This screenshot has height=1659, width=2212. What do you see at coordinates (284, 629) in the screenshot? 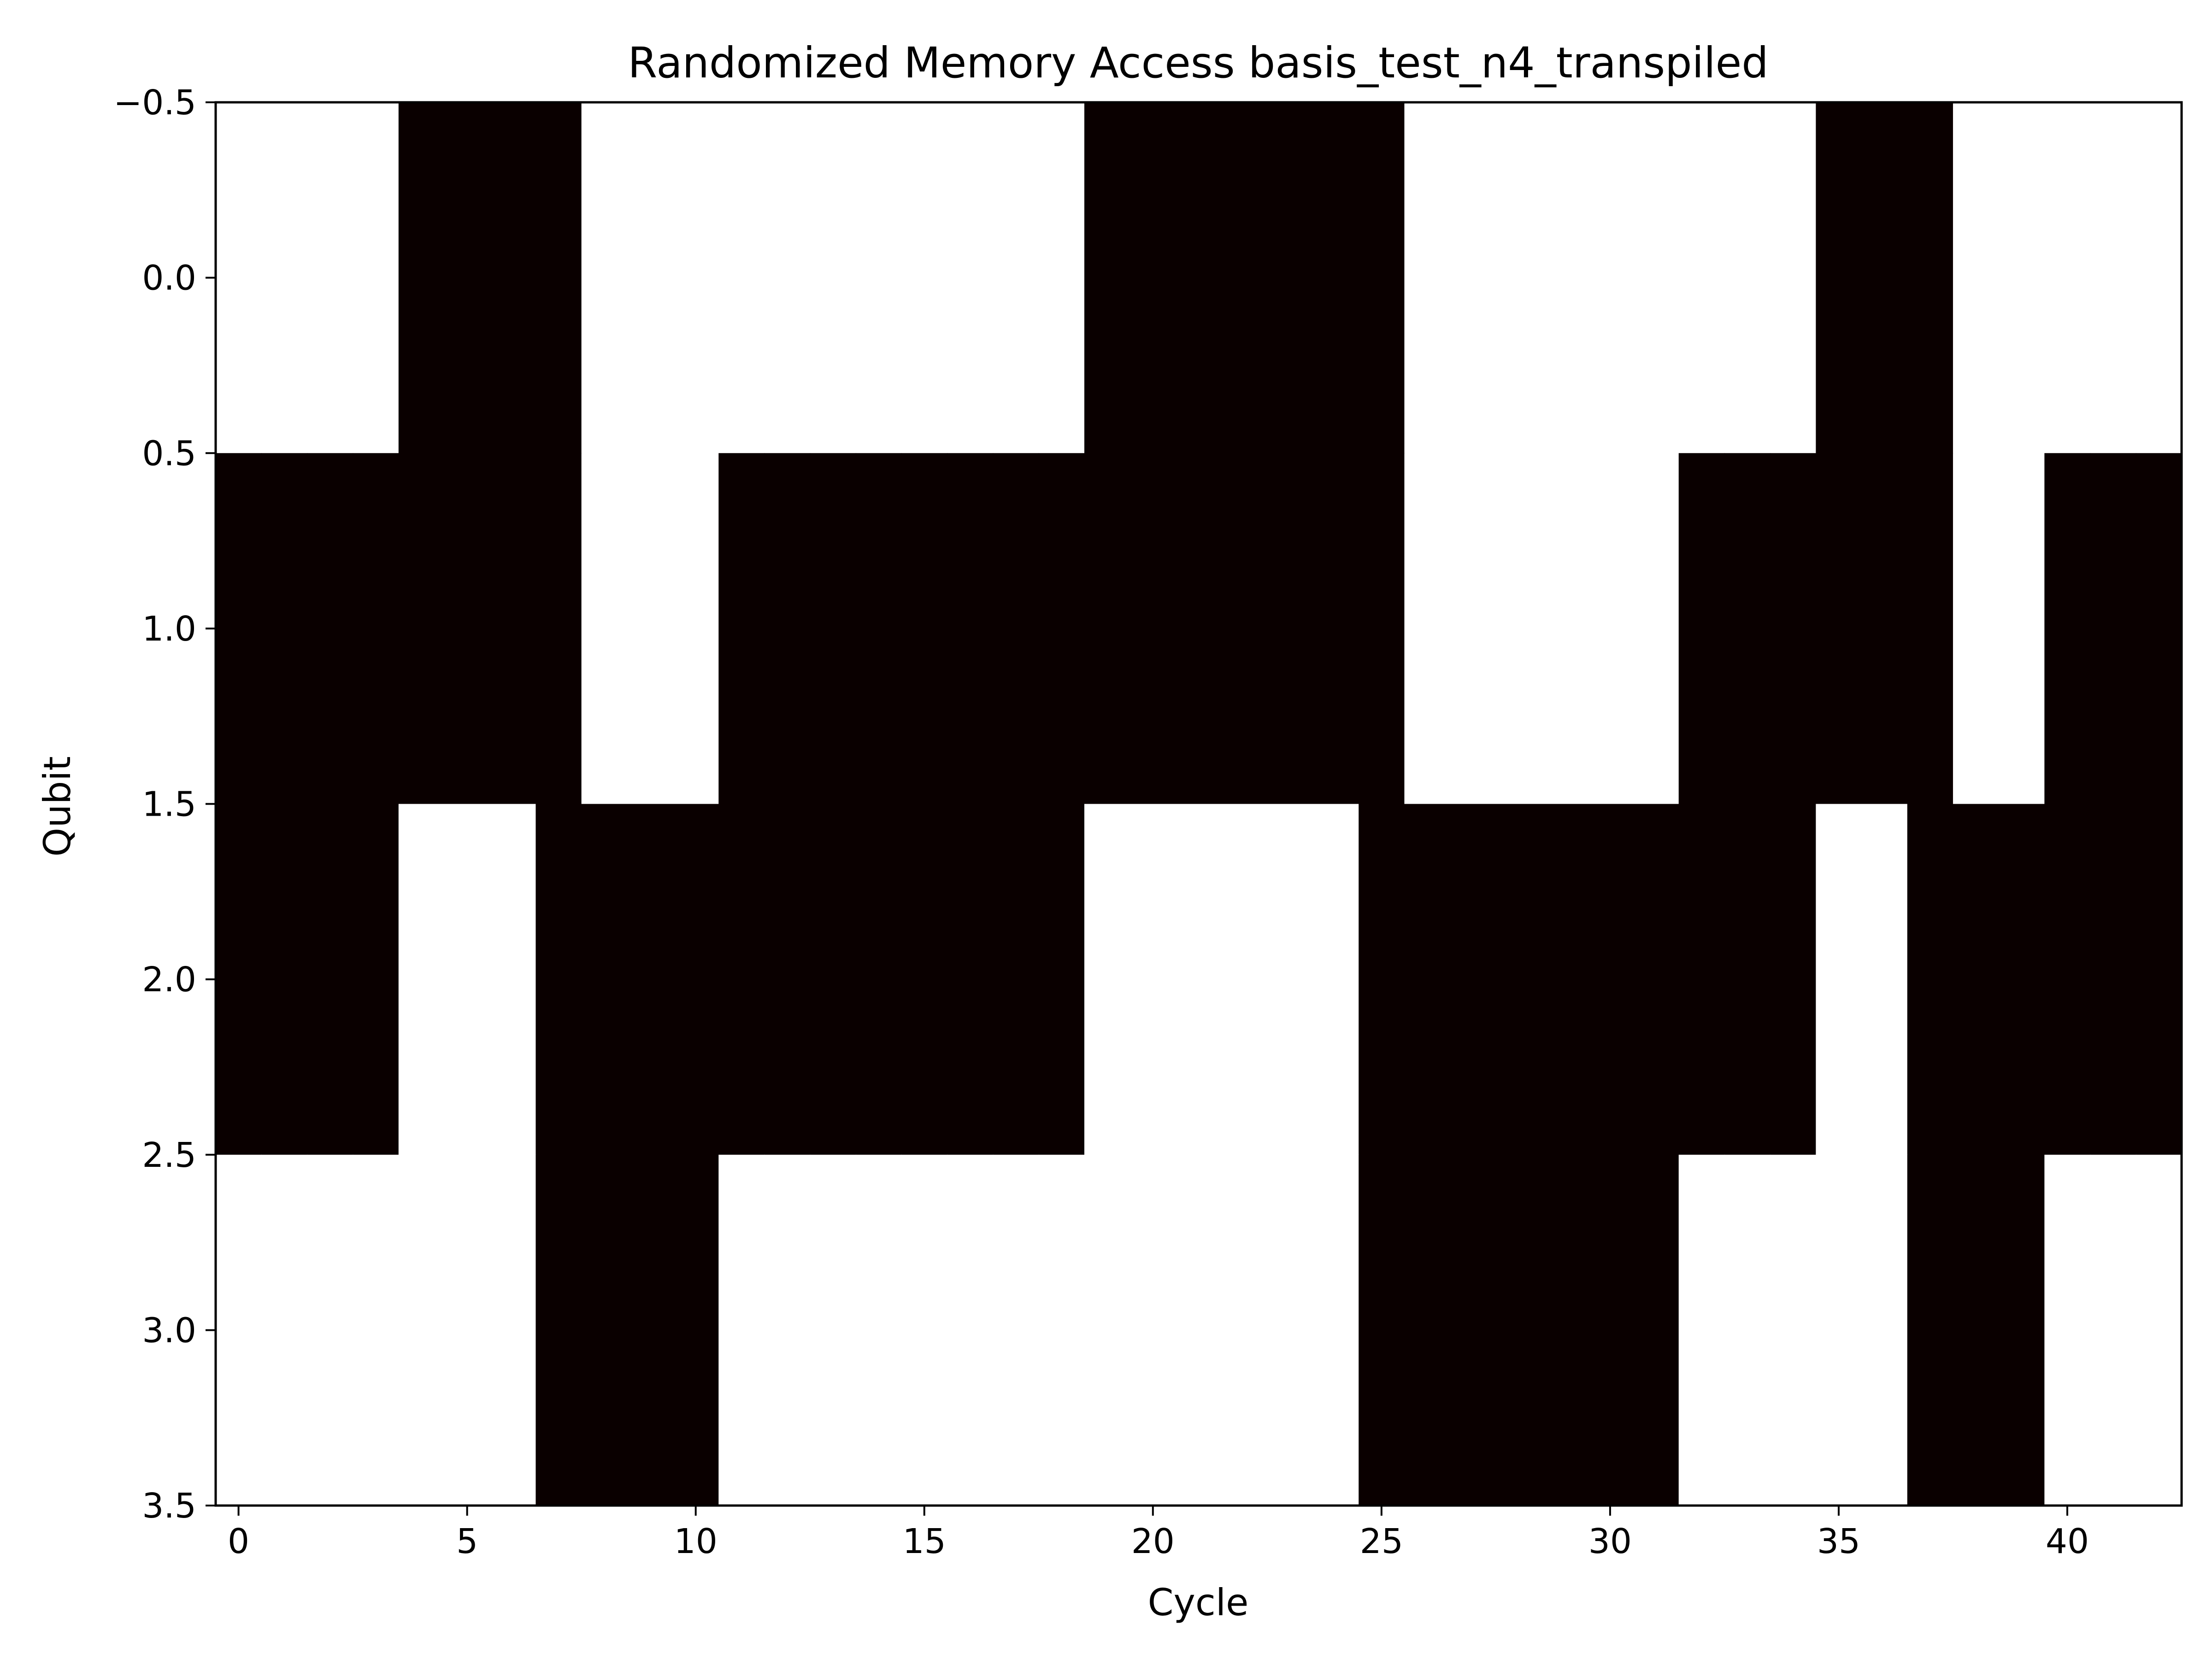
I see `heatmap-cell-r1-c1` at bounding box center [284, 629].